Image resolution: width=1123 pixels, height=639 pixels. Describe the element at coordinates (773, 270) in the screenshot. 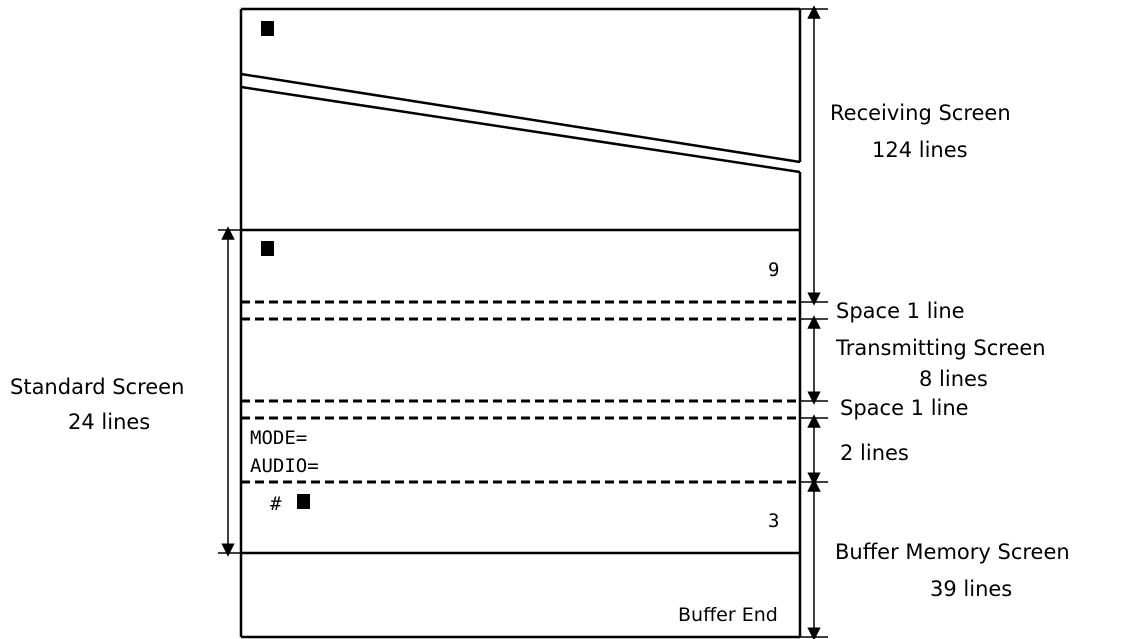

I see `standard-screen-number: 9` at that location.